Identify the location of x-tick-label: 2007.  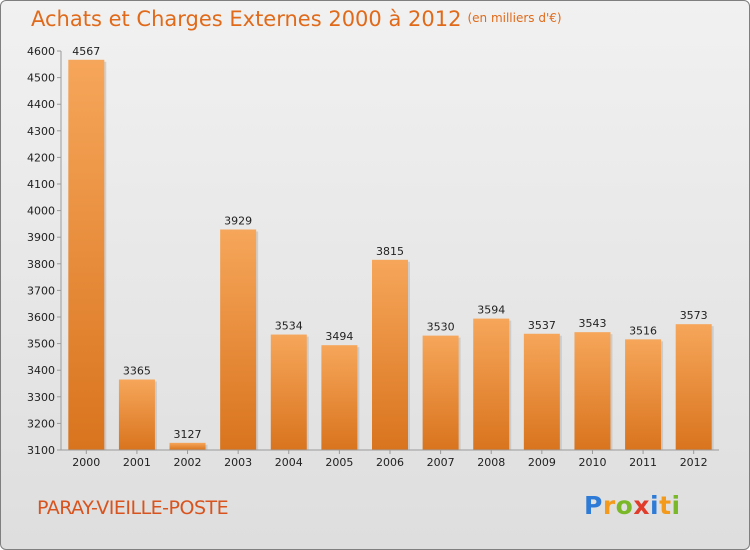
(441, 462).